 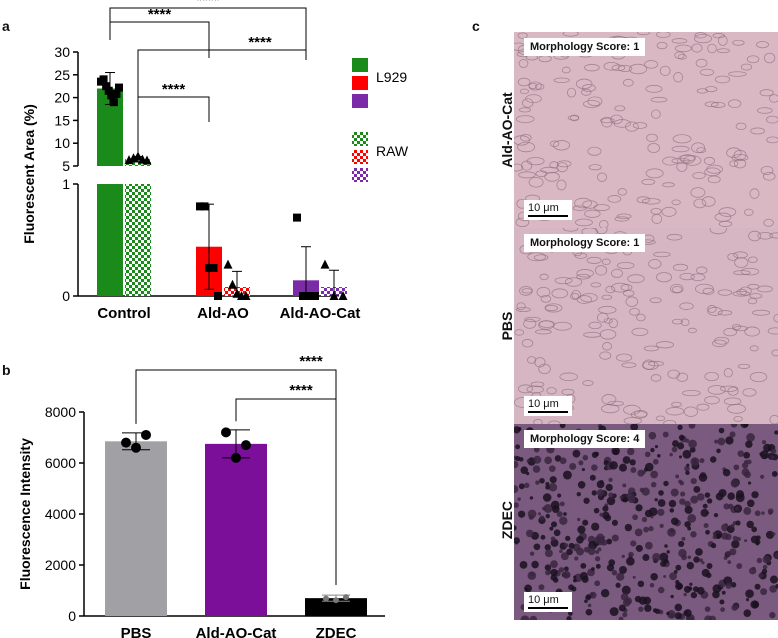 I want to click on y-tick-label: 0, so click(x=66, y=296).